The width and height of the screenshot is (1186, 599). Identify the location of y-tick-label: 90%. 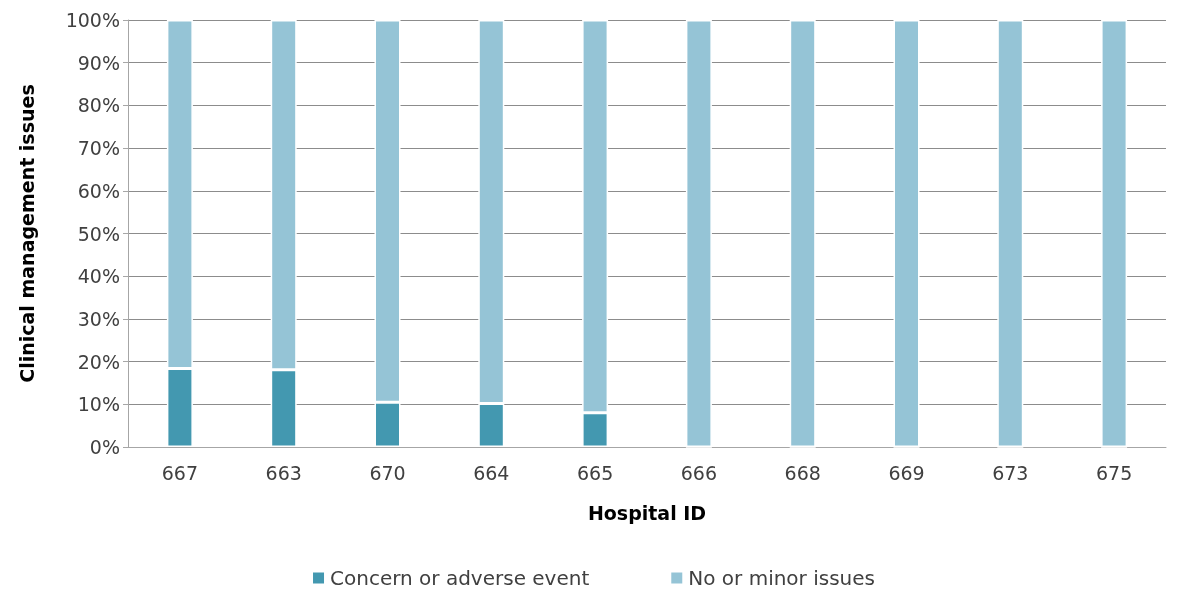
(98, 62).